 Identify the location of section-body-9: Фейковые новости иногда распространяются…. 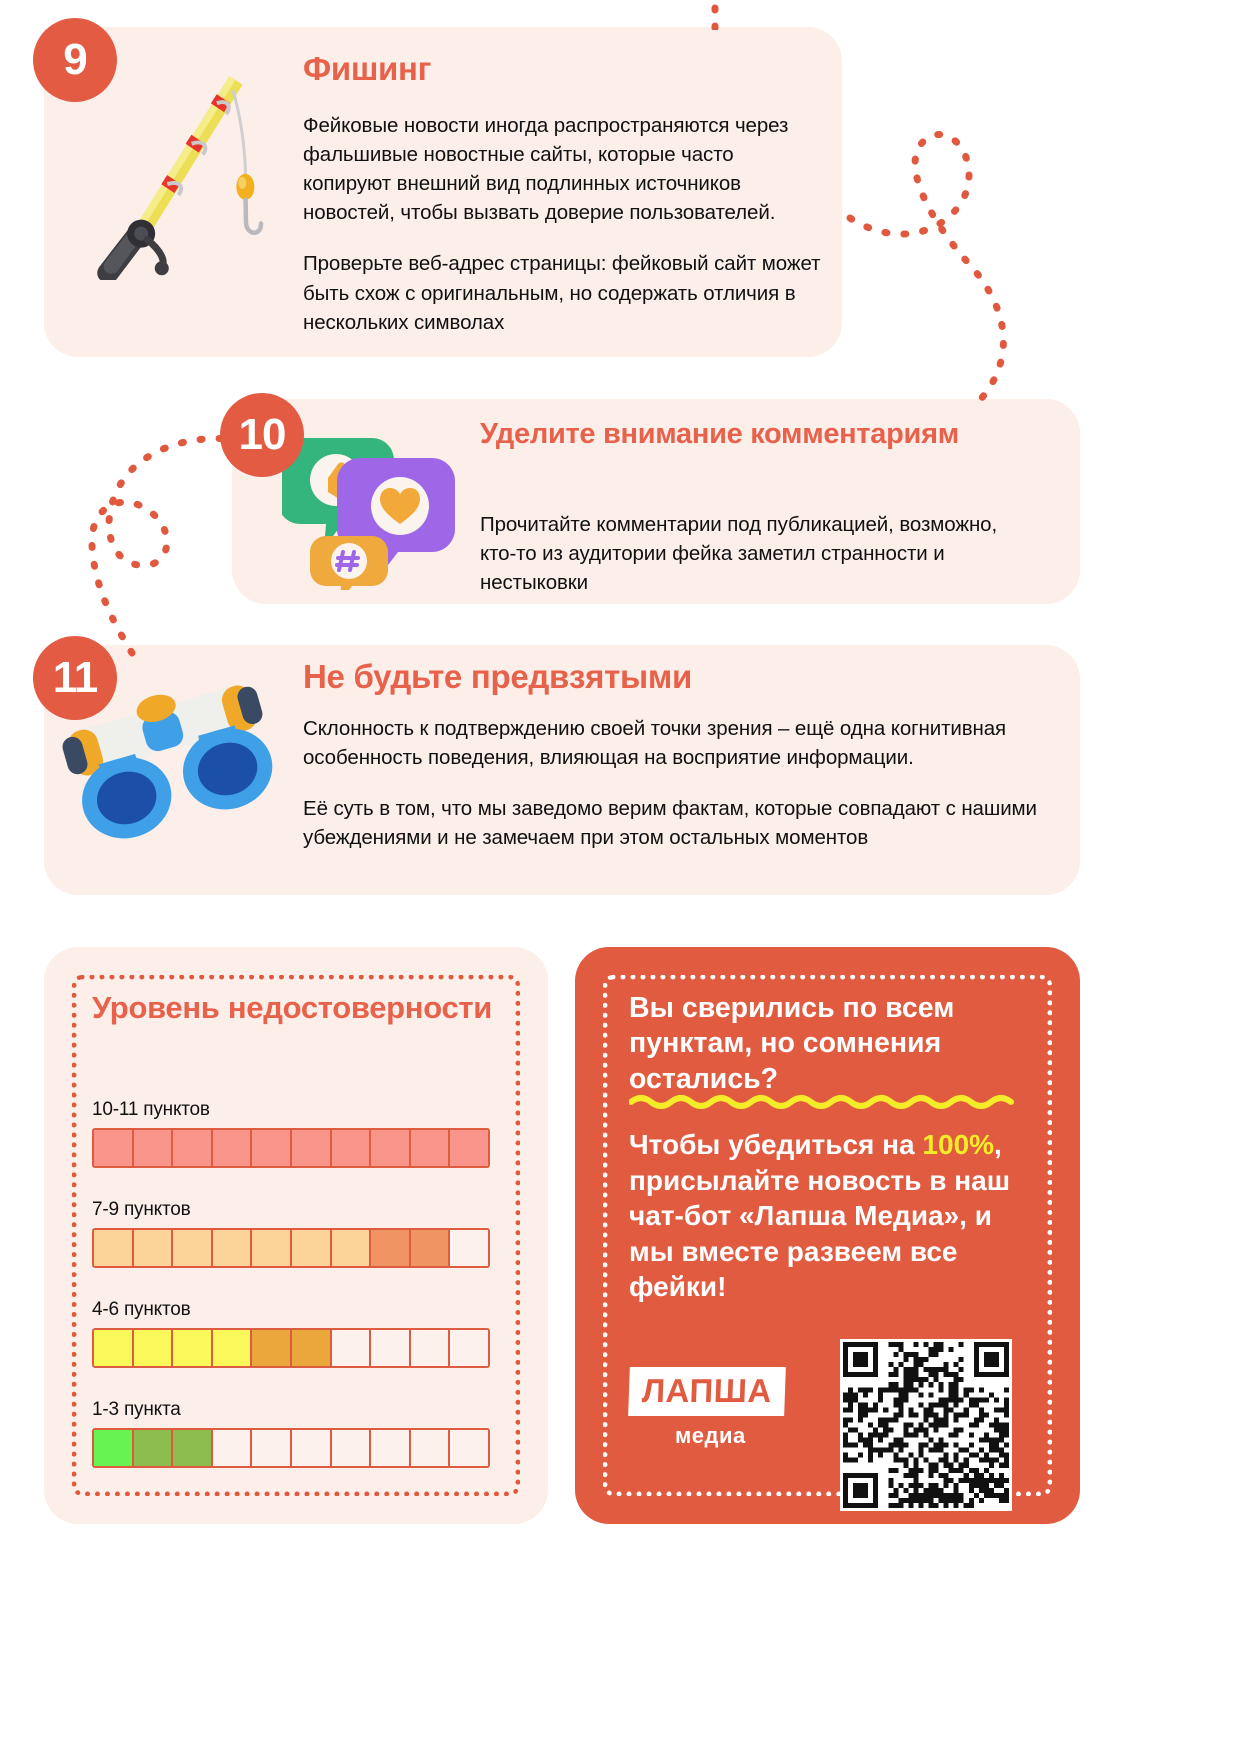
(563, 224).